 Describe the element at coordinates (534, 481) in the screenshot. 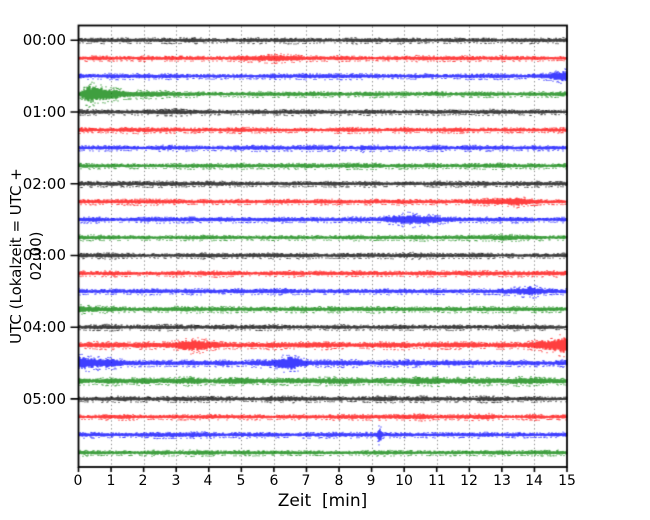

I see `x-tick-label-14: 14` at that location.